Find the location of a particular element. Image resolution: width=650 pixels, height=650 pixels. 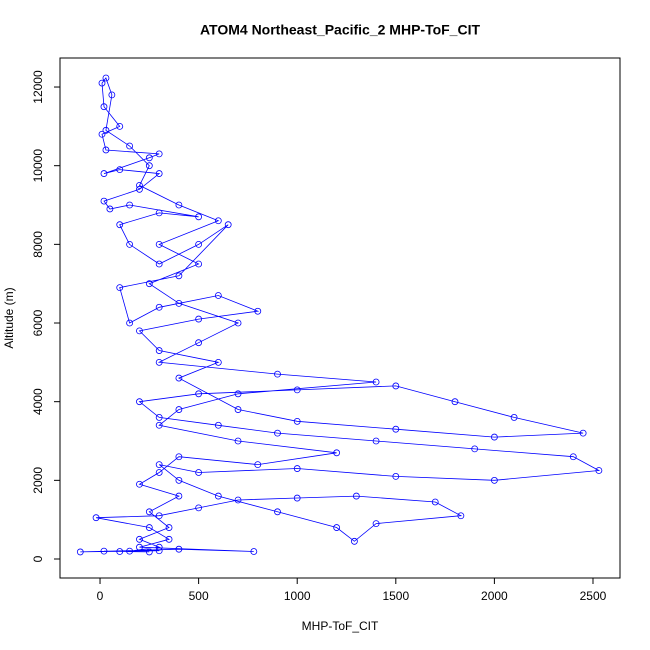

x-tick-label: 1500 is located at coordinates (395, 596).